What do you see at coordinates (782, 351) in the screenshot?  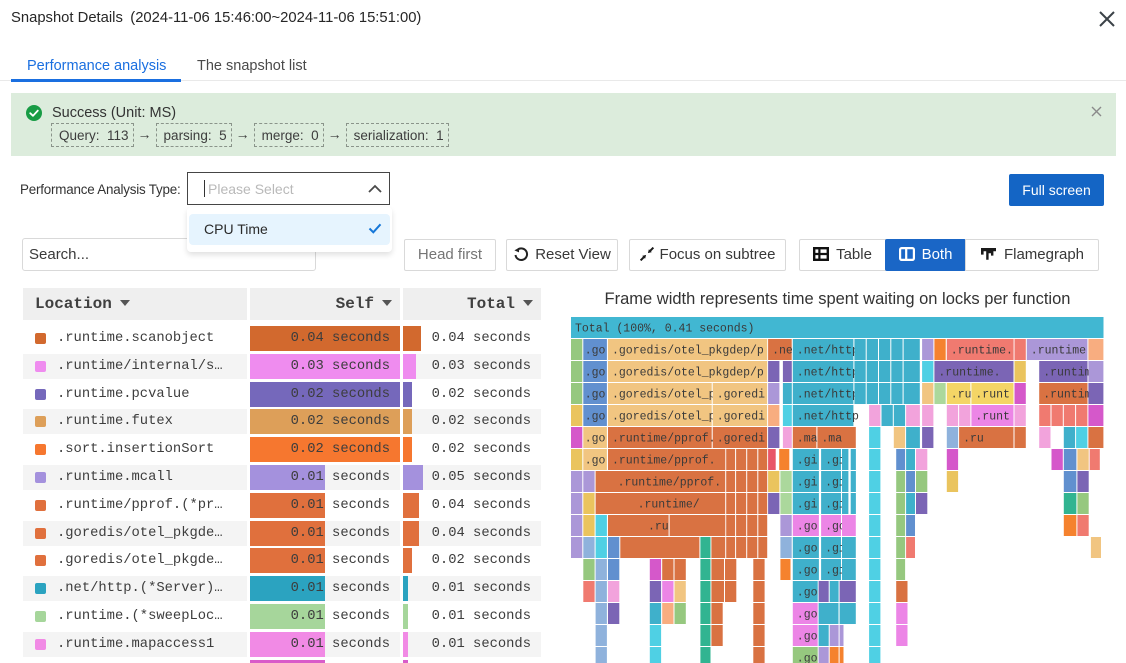 I see `svg-text: .ne` at bounding box center [782, 351].